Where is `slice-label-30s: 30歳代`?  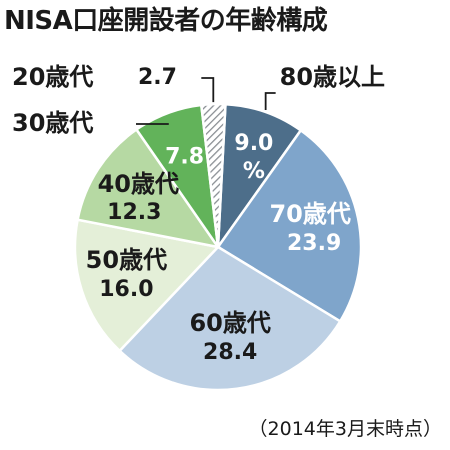
slice-label-30s: 30歳代 is located at coordinates (52, 123).